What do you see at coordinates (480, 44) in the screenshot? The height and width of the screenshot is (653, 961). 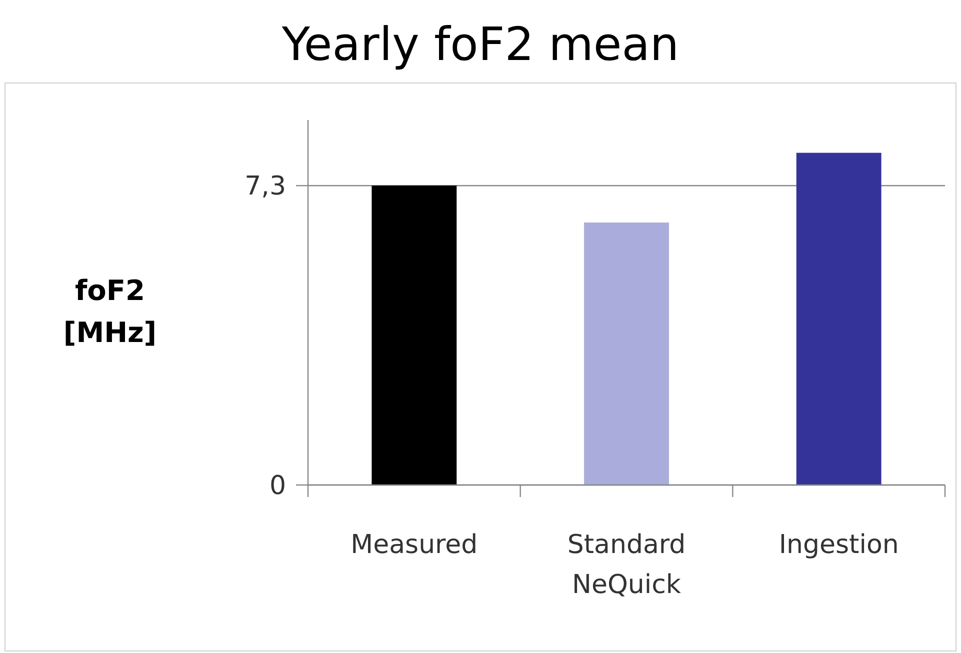 I see `chart-title: Yearly foF2 mean` at bounding box center [480, 44].